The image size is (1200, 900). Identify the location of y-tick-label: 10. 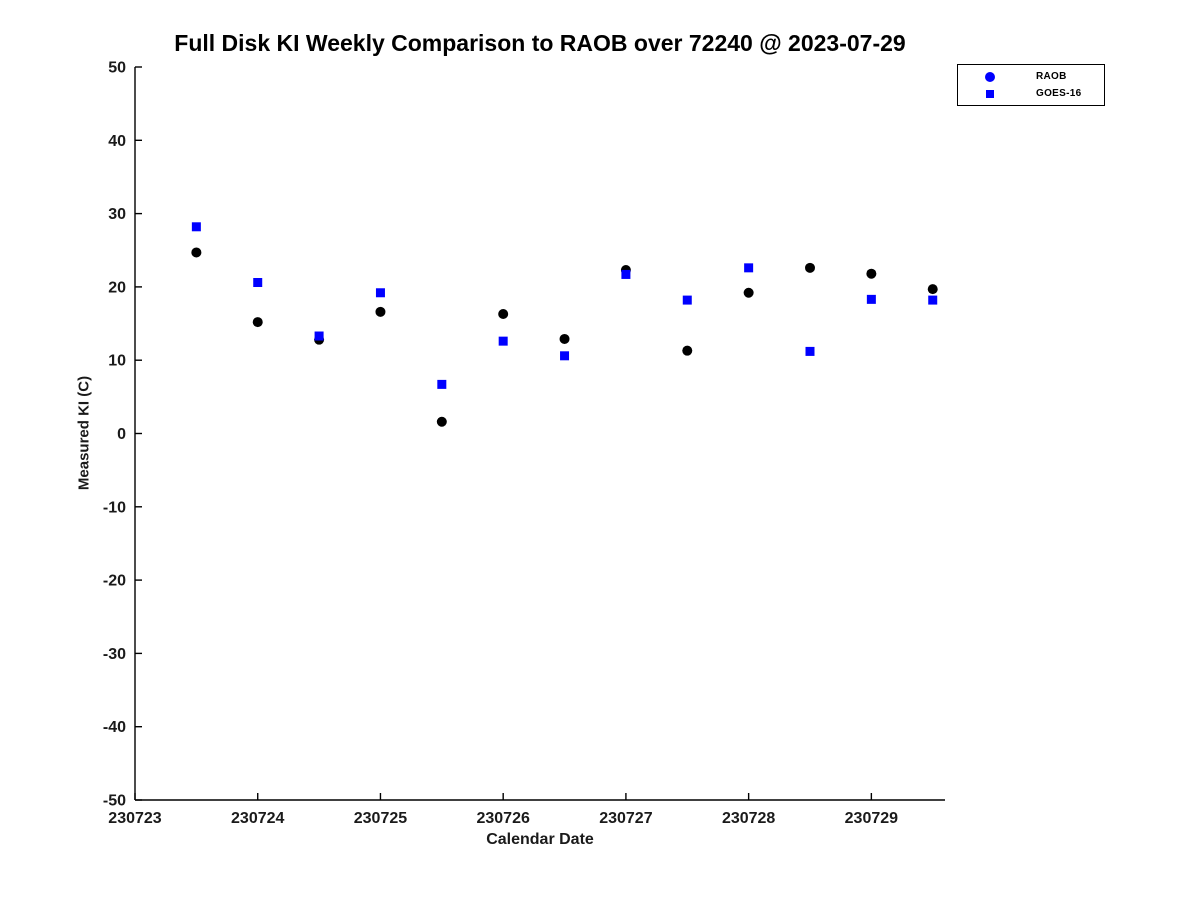
(117, 361).